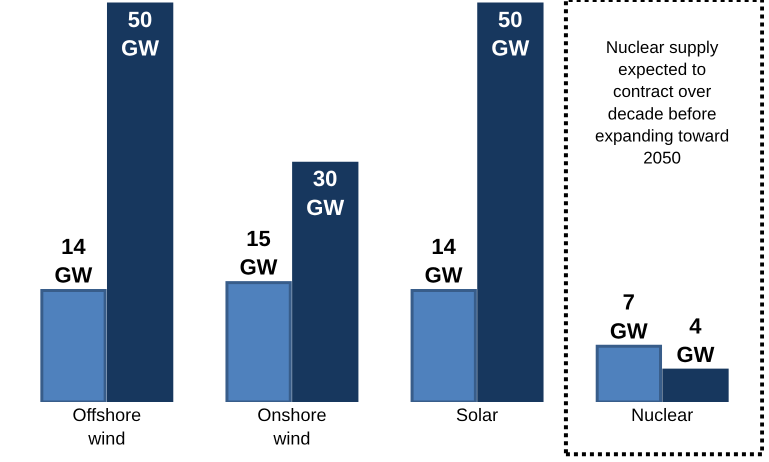 The width and height of the screenshot is (769, 462). Describe the element at coordinates (107, 426) in the screenshot. I see `x-tick-label: Offshore wind` at that location.